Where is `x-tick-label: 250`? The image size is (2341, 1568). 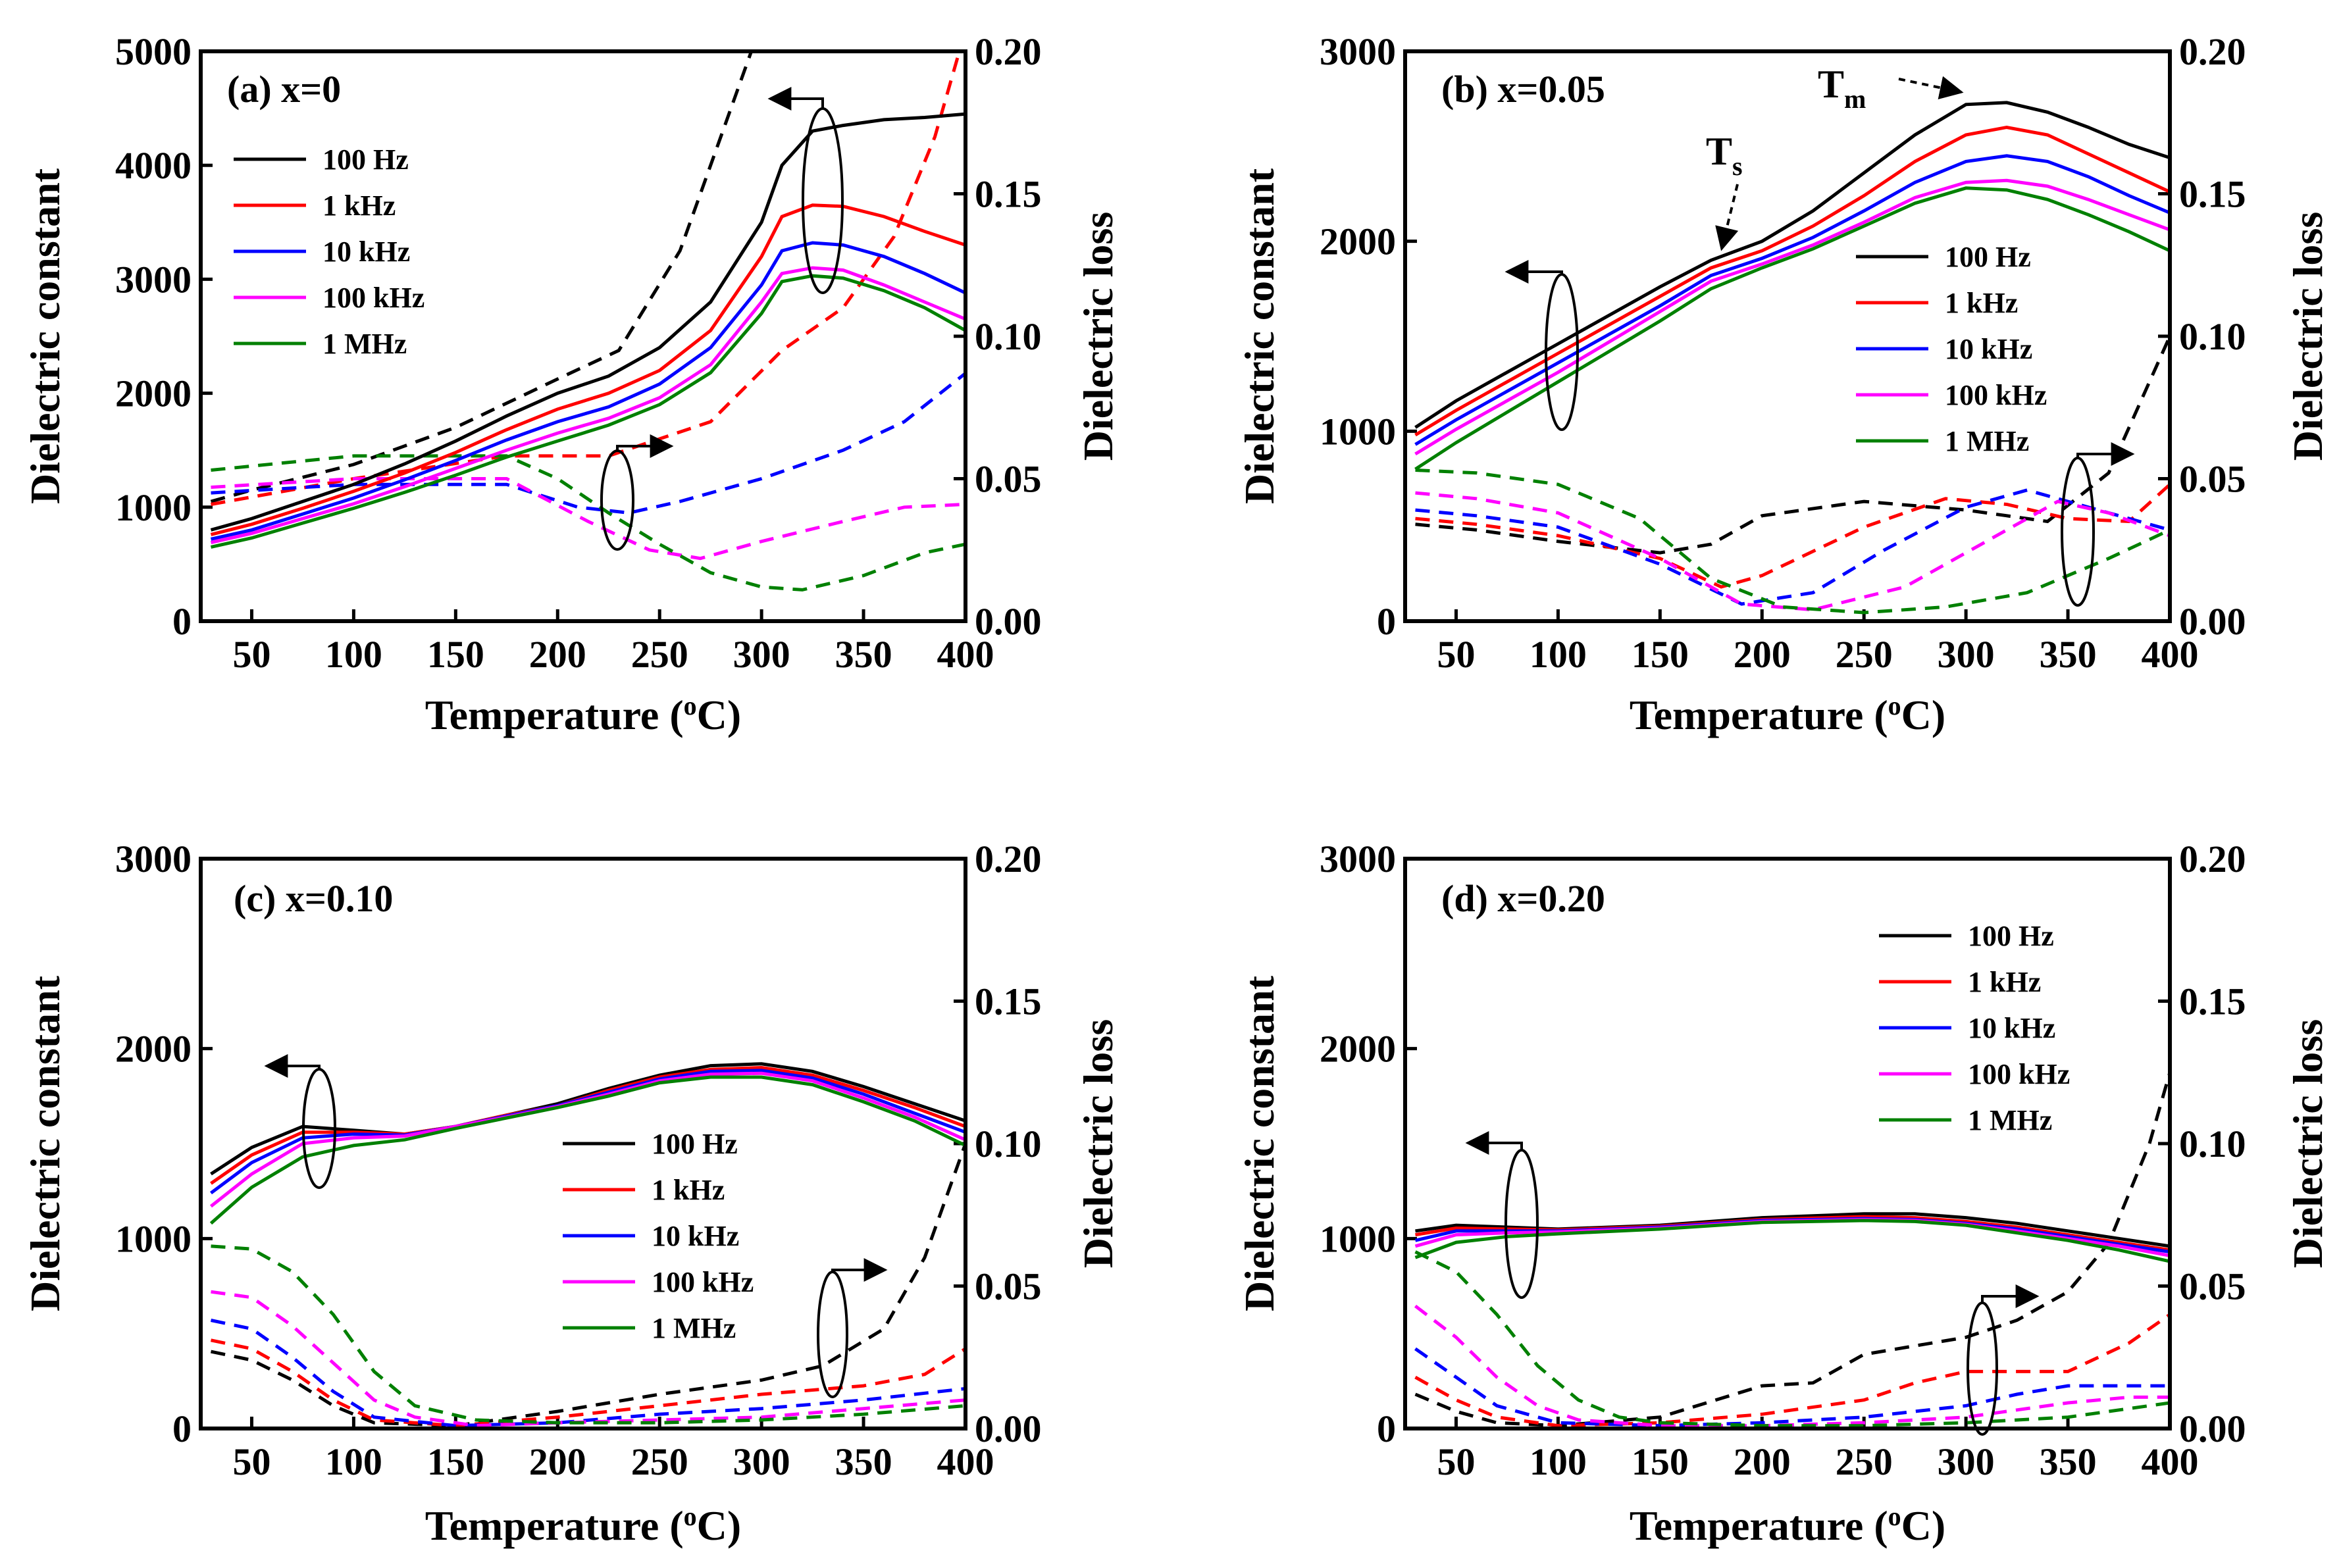 x-tick-label: 250 is located at coordinates (1865, 654).